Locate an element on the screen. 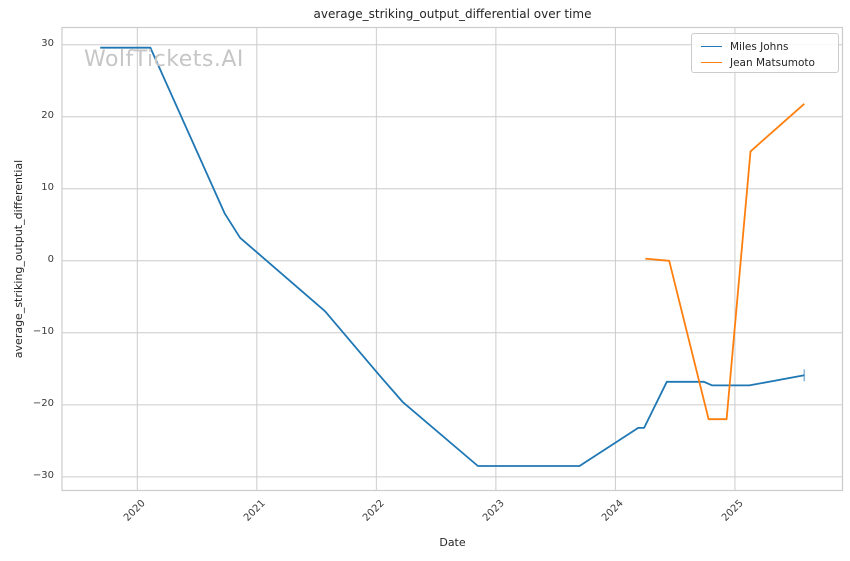 The width and height of the screenshot is (850, 561). legend: Miles Johns Jean Matsumoto is located at coordinates (765, 53).